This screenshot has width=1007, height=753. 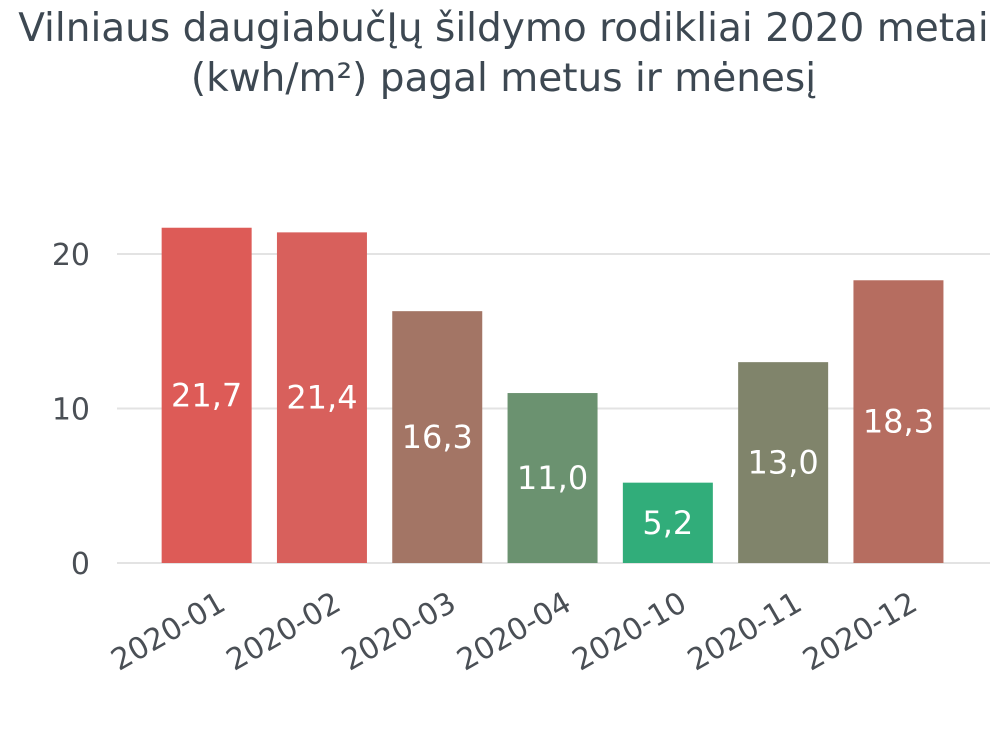 I want to click on data-label-2020-01: 21,7, so click(x=206, y=395).